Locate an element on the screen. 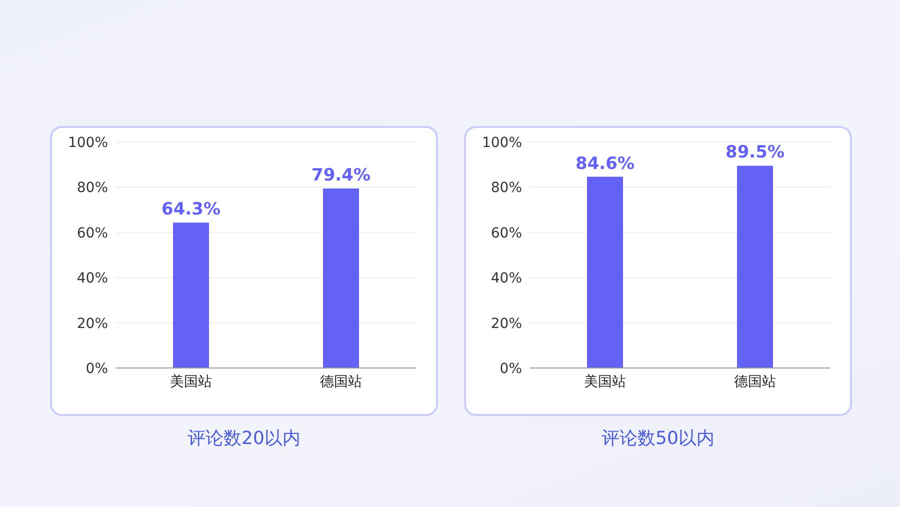 The height and width of the screenshot is (507, 900). text: 评论数20以内 is located at coordinates (244, 438).